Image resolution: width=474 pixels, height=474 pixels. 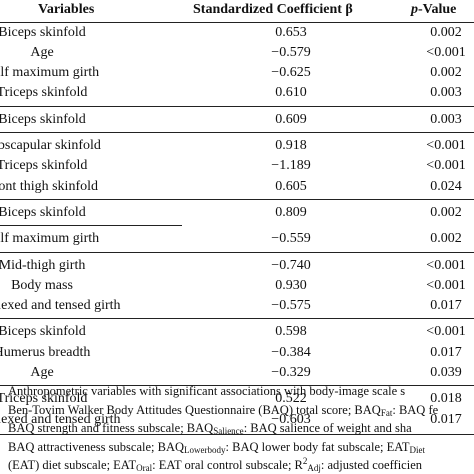 What do you see at coordinates (291, 265) in the screenshot?
I see `cell-coefficient: −0.740` at bounding box center [291, 265].